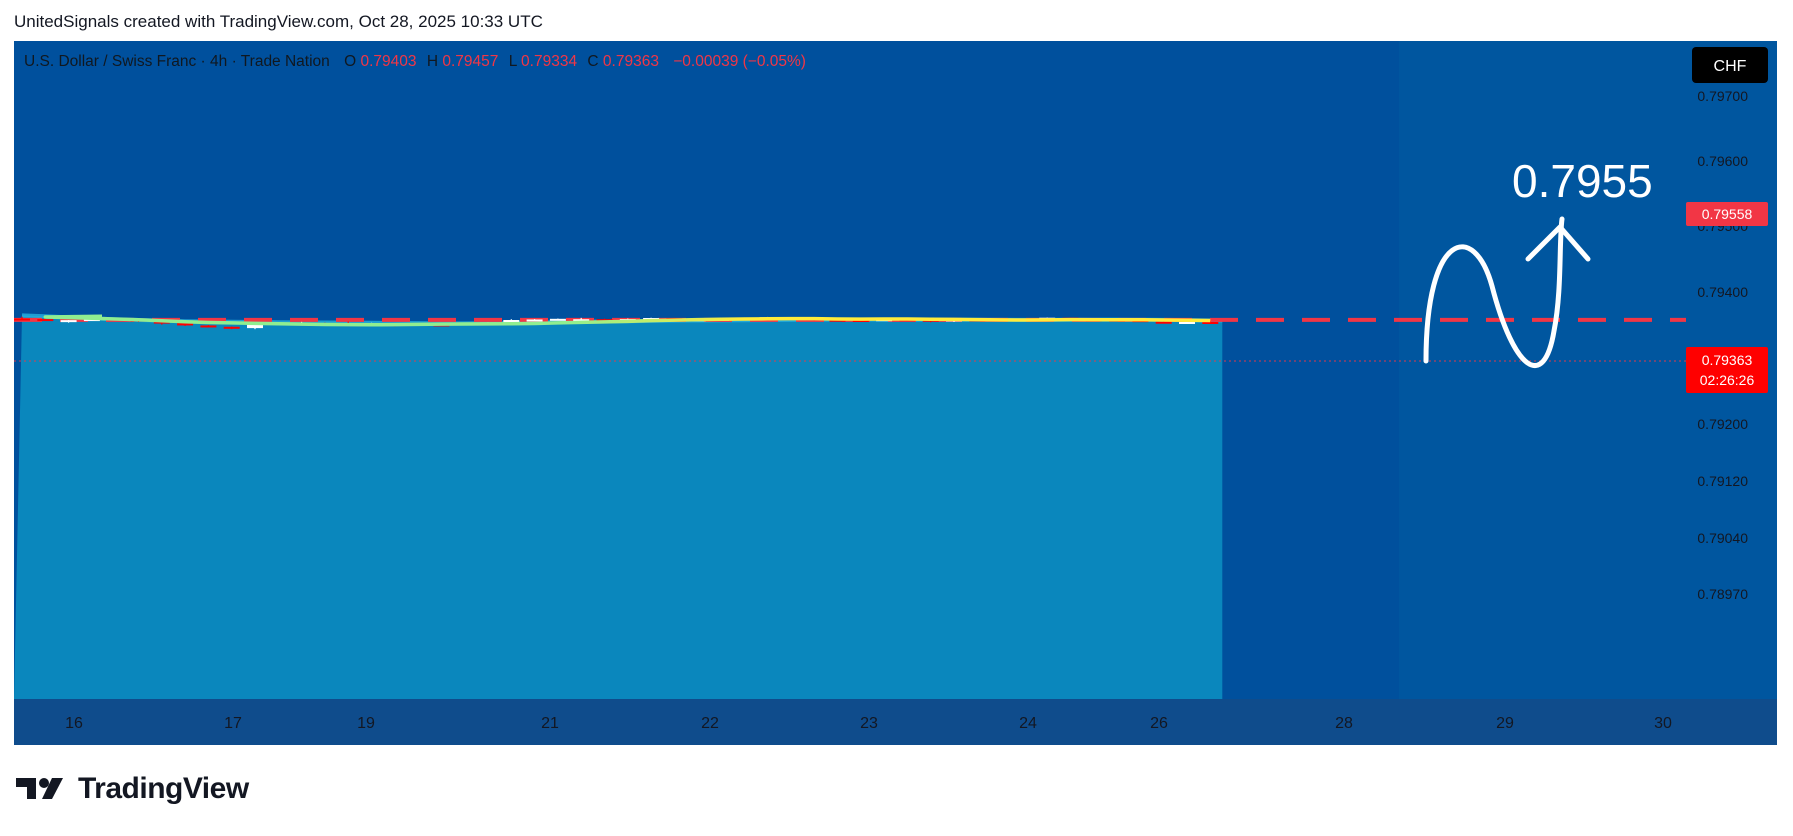  I want to click on moving-average-line, so click(627, 320).